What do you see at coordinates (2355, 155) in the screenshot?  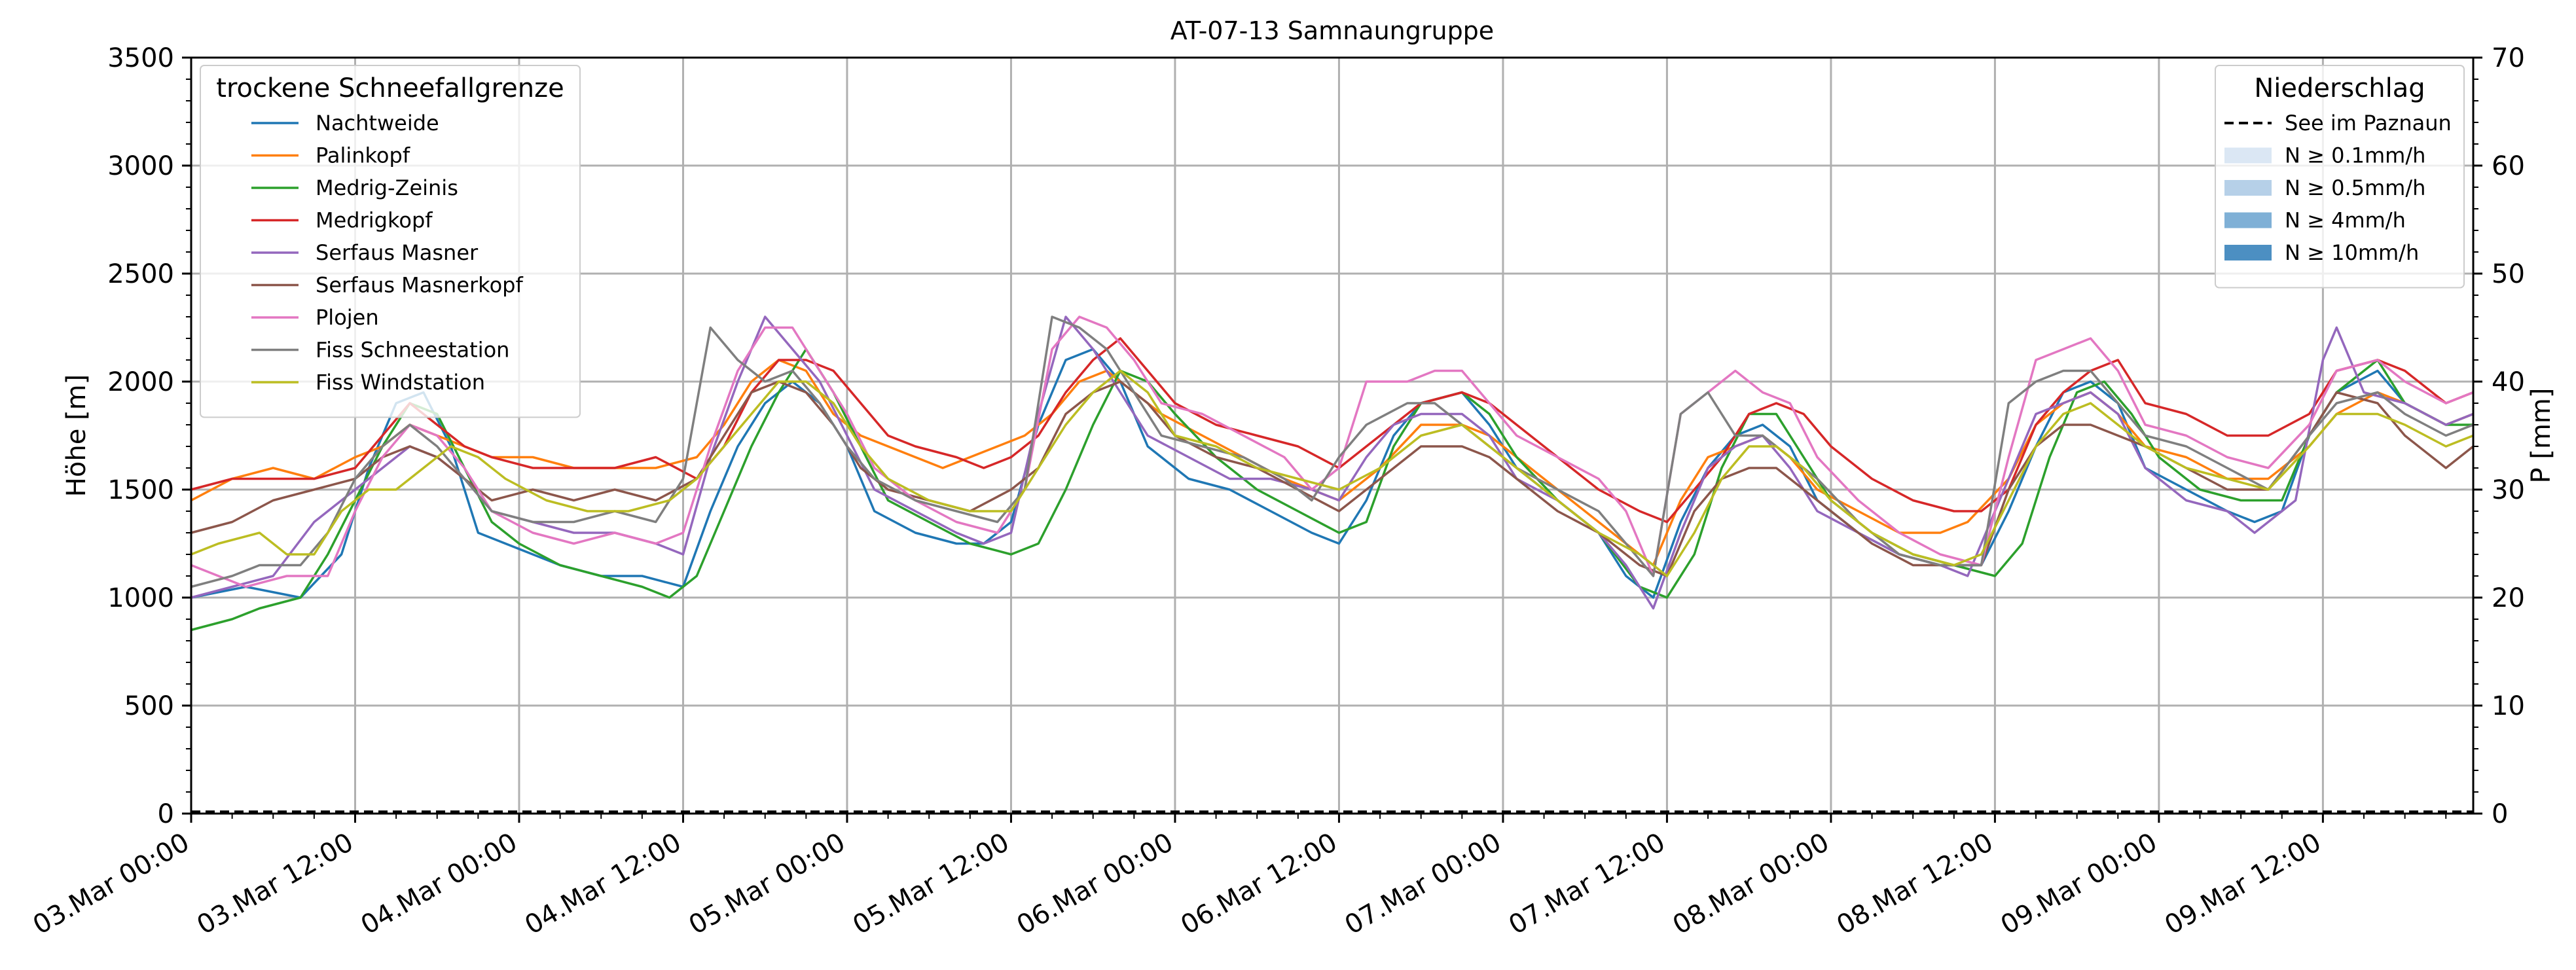 I see `precip-legend-label: N ≥ 0.1mm/h` at bounding box center [2355, 155].